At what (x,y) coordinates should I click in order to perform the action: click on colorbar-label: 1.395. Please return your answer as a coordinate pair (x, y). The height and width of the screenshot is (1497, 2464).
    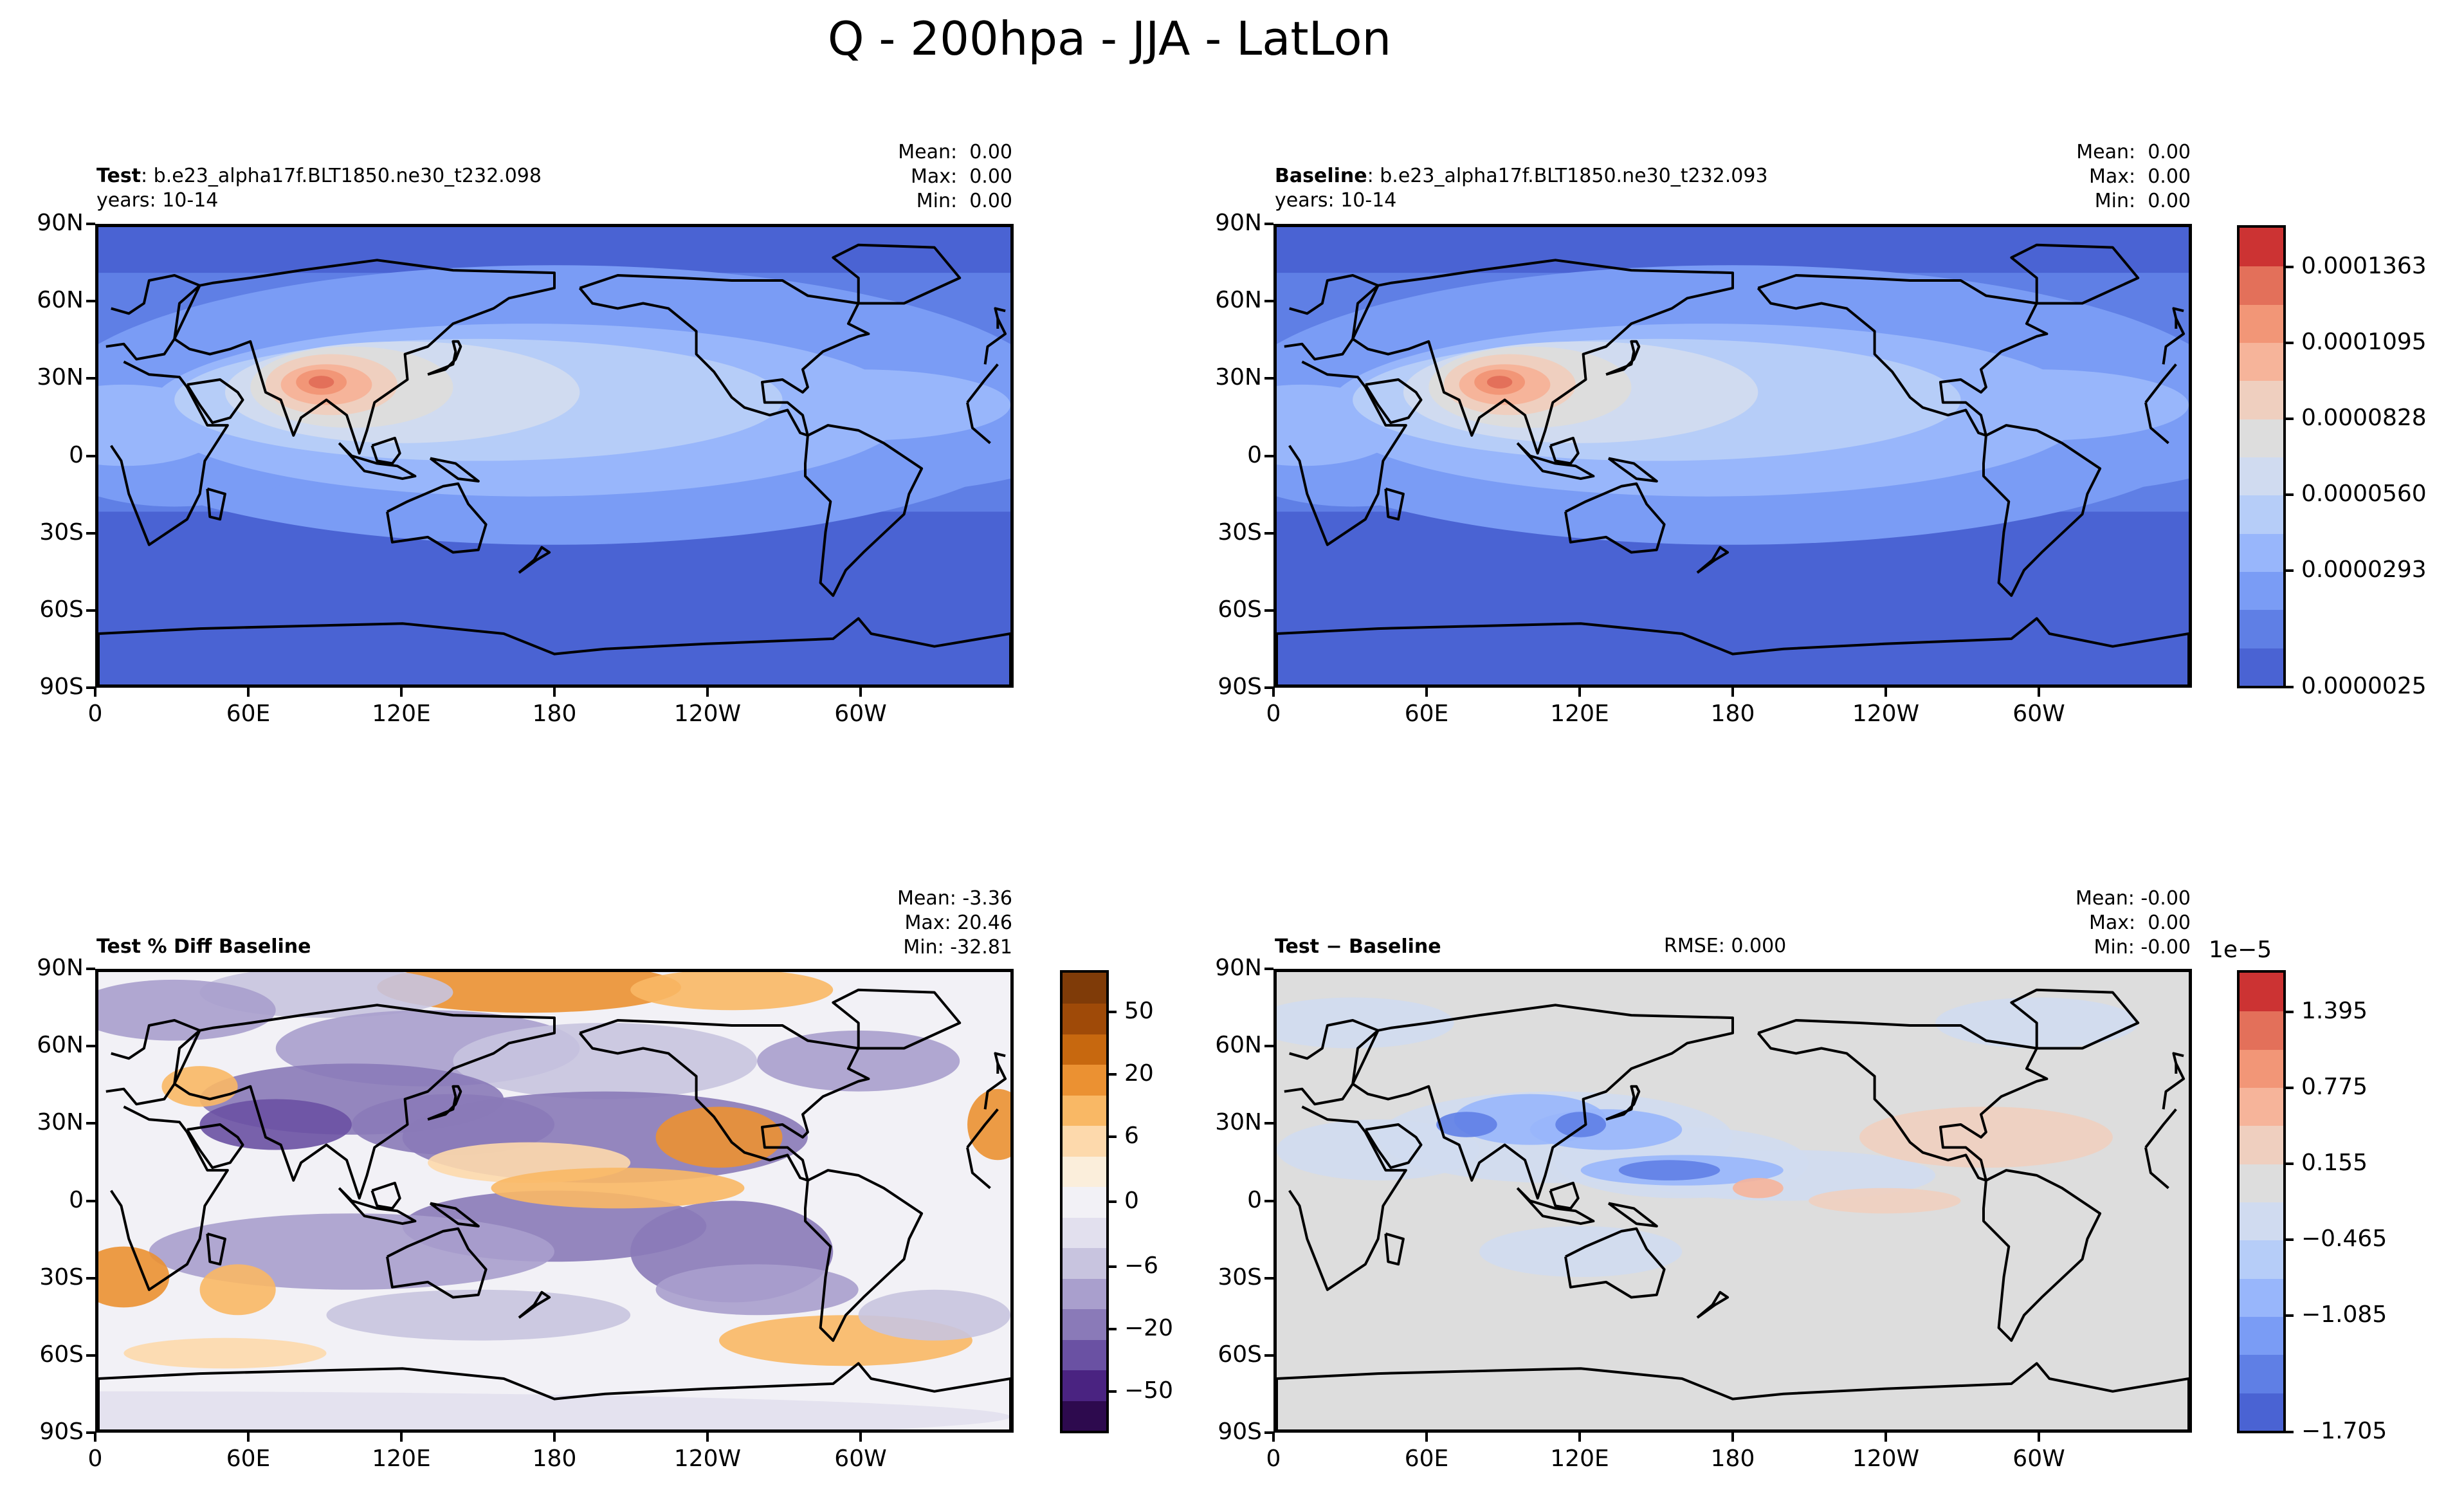
    Looking at the image, I should click on (2334, 1010).